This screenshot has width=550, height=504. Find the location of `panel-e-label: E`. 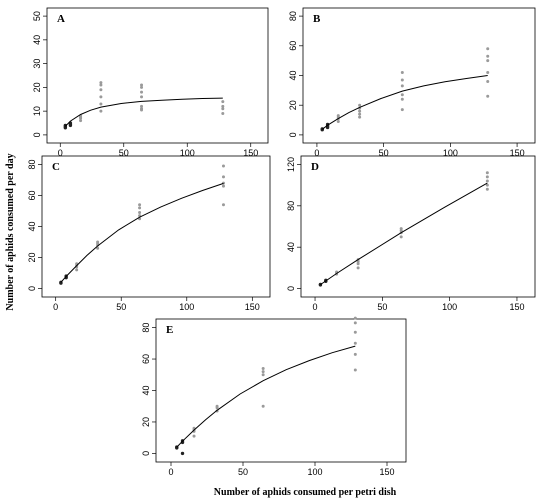

panel-e-label: E is located at coordinates (169, 330).